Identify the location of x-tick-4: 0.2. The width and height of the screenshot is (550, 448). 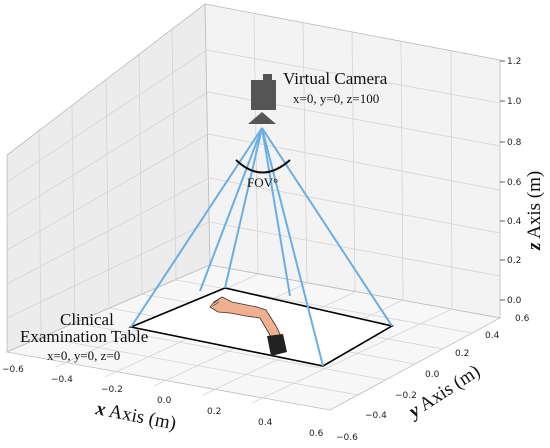
(214, 412).